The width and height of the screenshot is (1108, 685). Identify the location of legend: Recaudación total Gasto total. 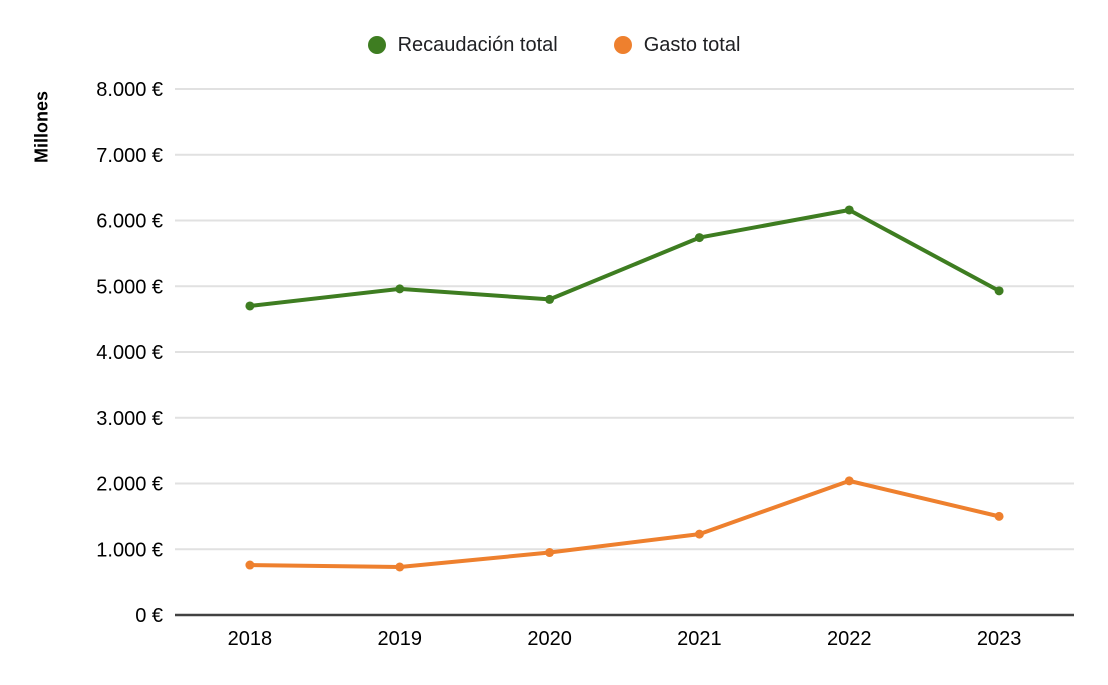
(554, 45).